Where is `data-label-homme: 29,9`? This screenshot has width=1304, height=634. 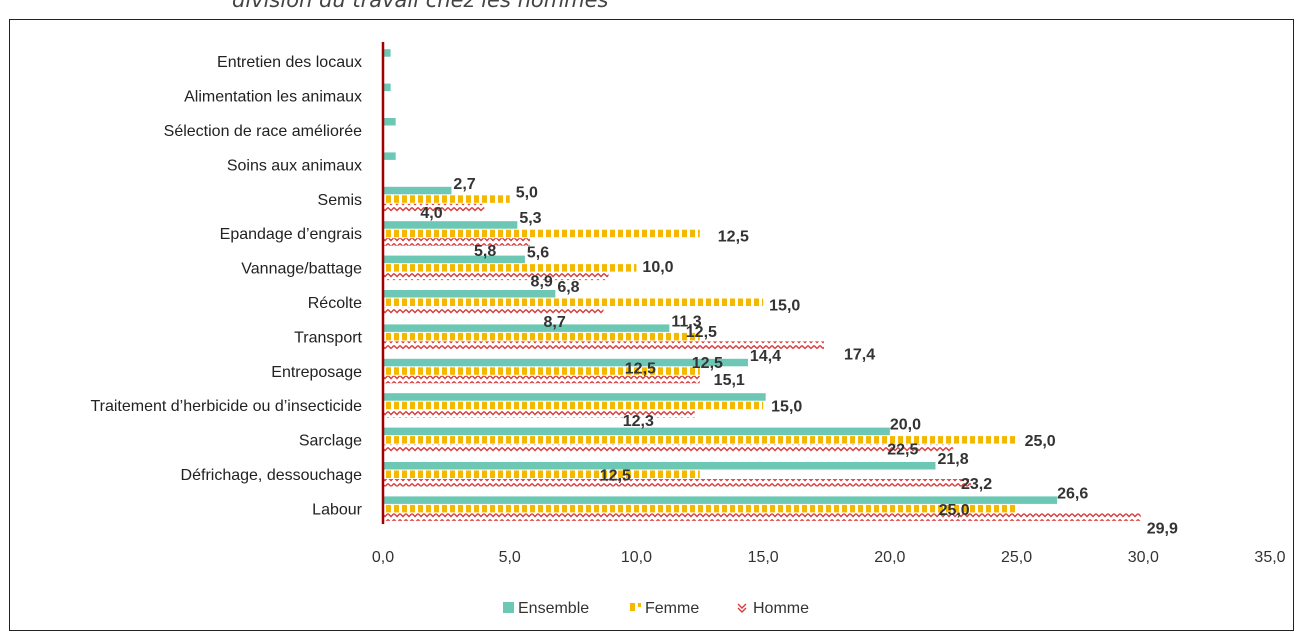 data-label-homme: 29,9 is located at coordinates (1162, 528).